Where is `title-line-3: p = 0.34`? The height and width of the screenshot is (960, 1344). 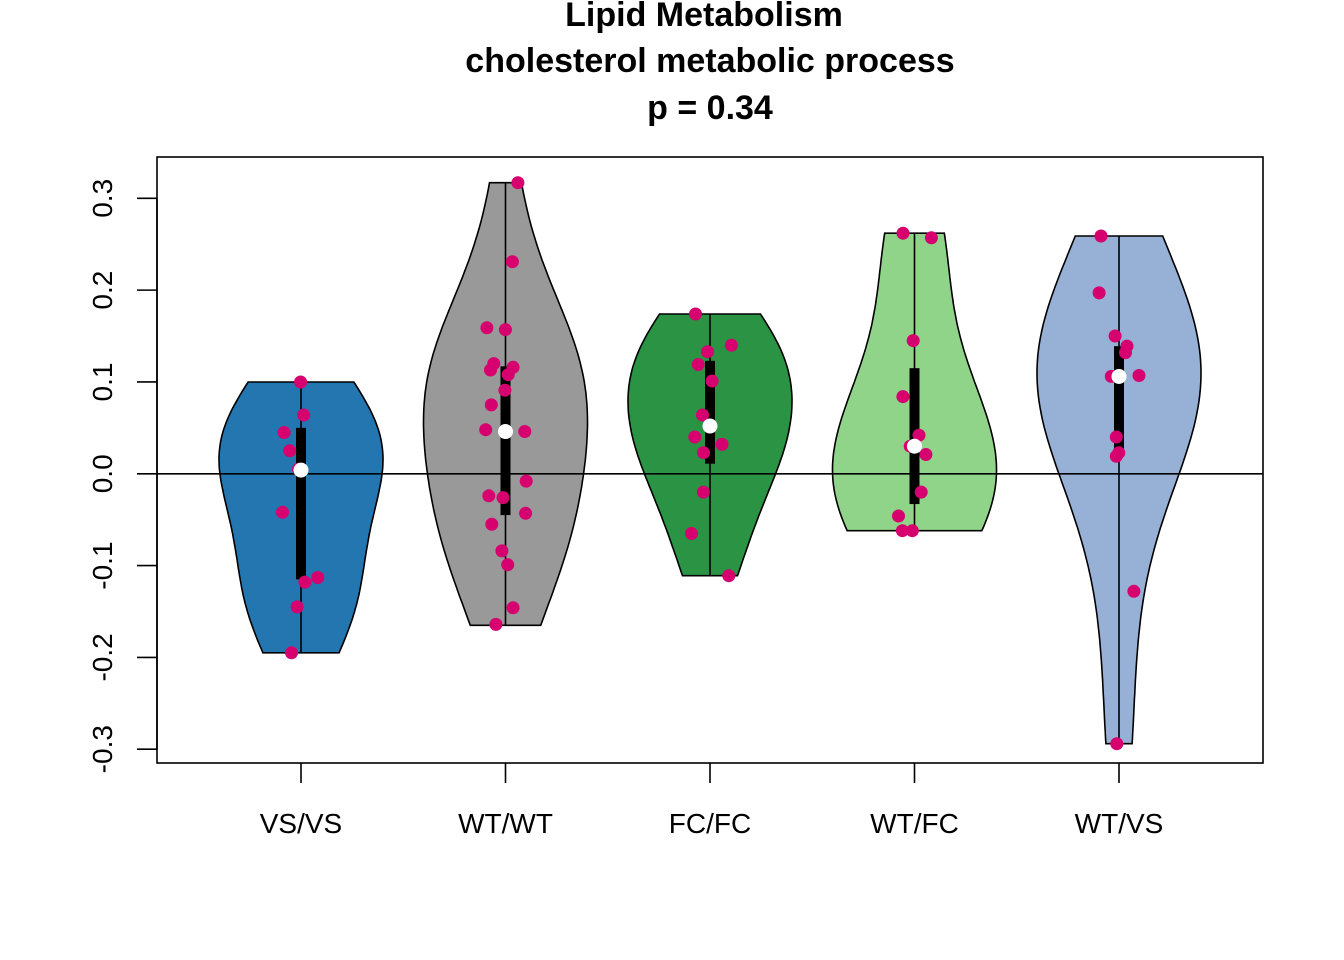 title-line-3: p = 0.34 is located at coordinates (710, 108).